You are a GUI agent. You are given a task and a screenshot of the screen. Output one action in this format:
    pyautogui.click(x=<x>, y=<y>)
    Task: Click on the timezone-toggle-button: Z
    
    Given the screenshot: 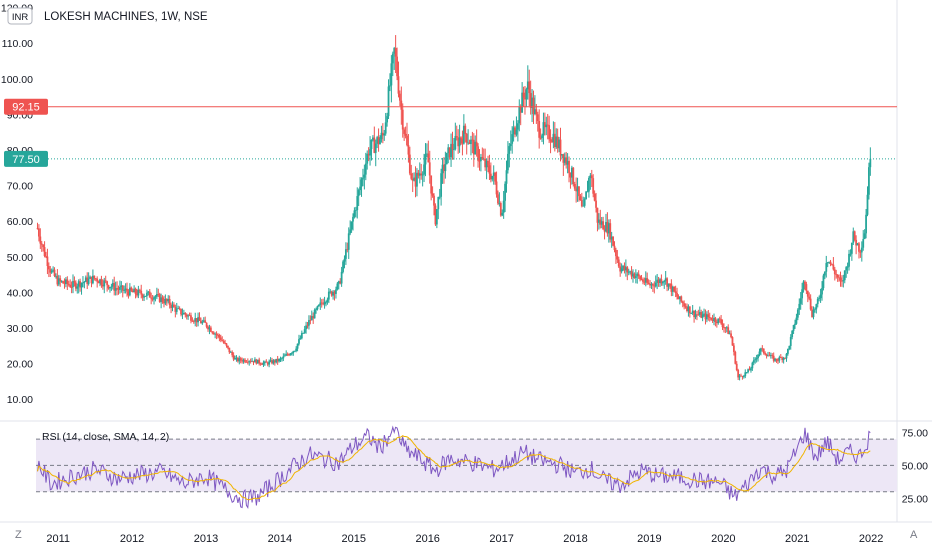 What is the action you would take?
    pyautogui.click(x=18, y=535)
    